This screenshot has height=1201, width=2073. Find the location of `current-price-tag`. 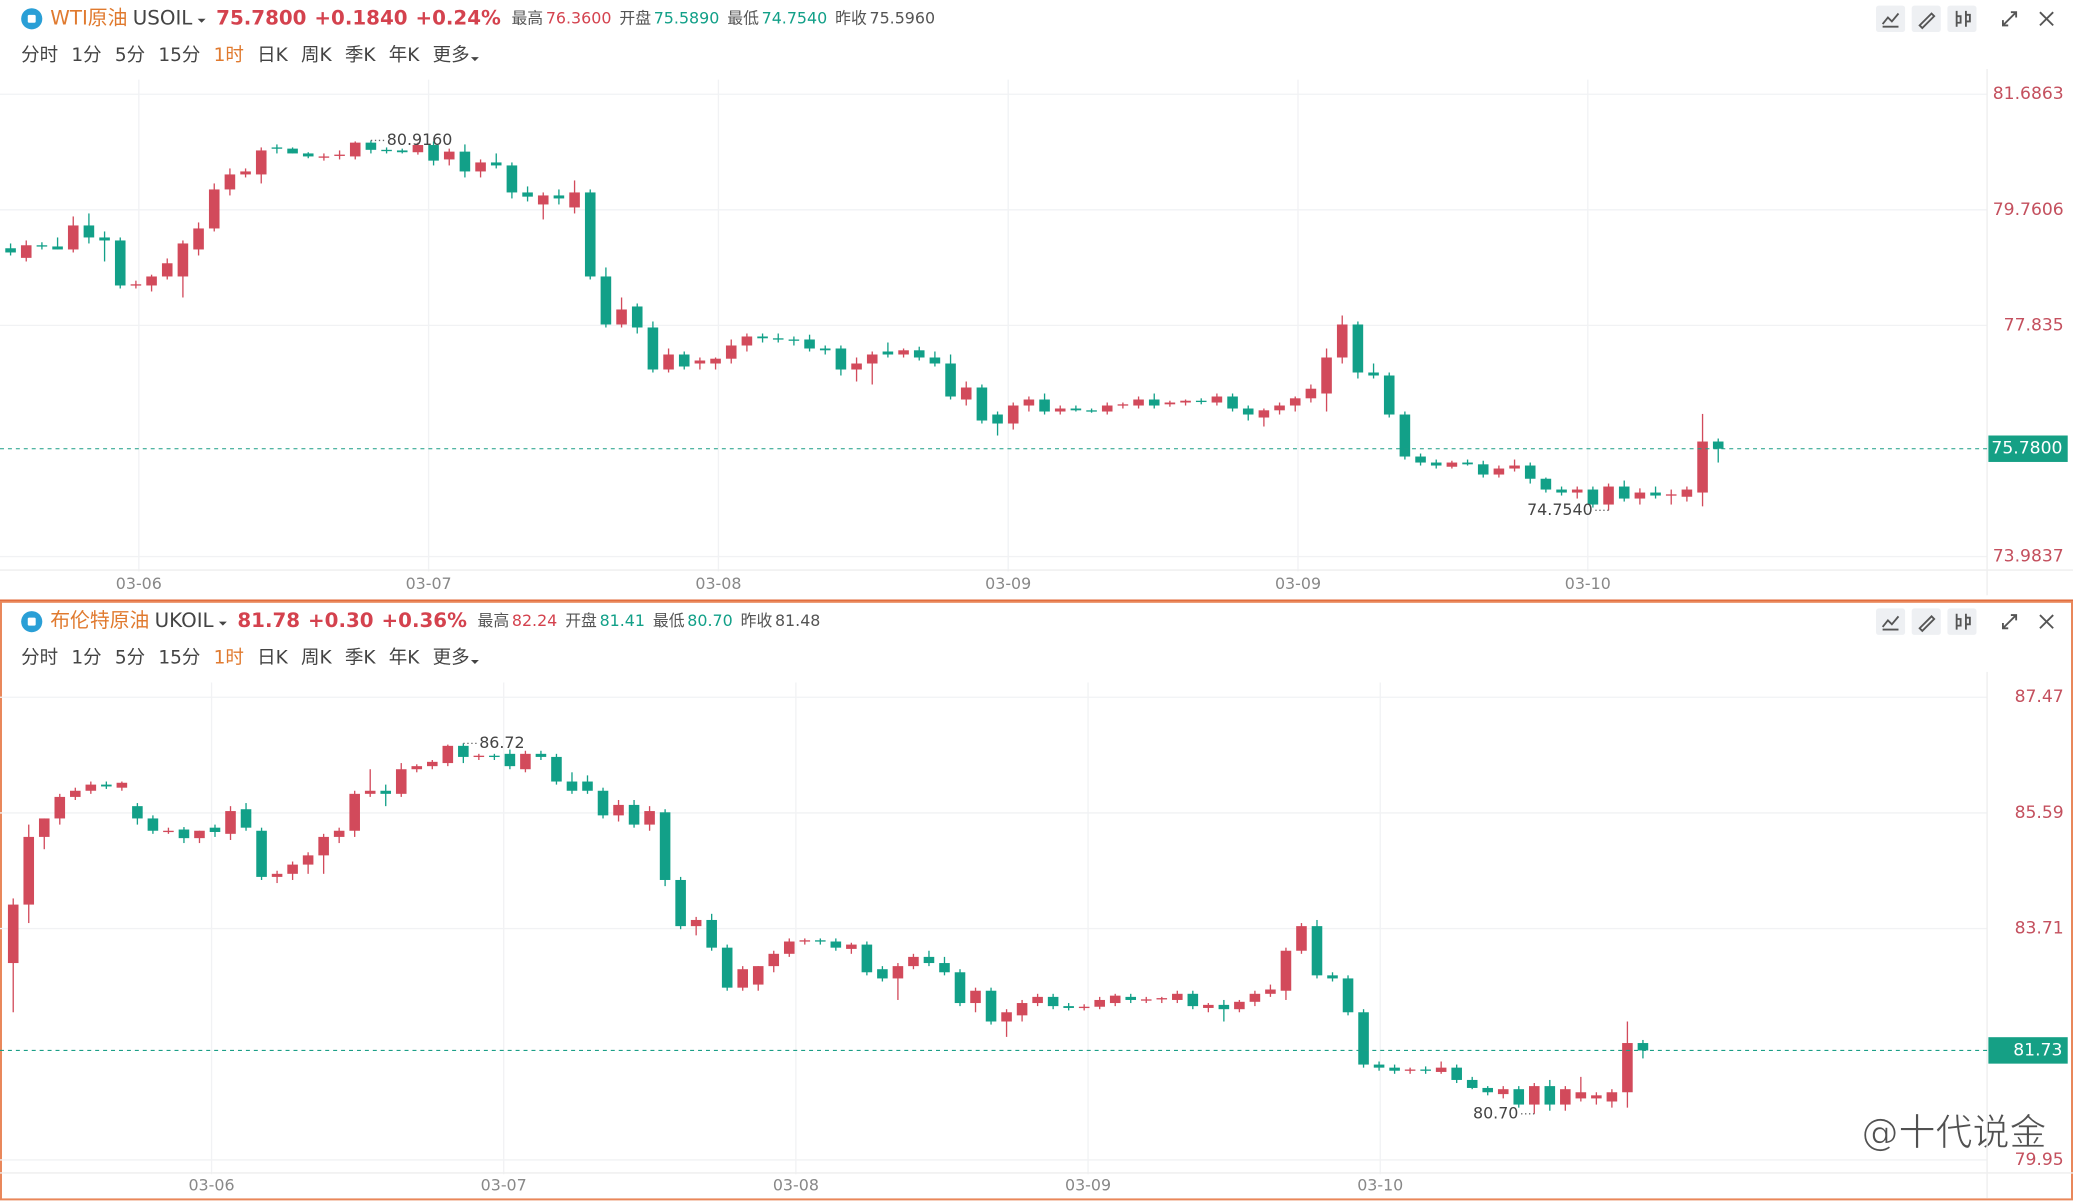

current-price-tag is located at coordinates (2028, 448).